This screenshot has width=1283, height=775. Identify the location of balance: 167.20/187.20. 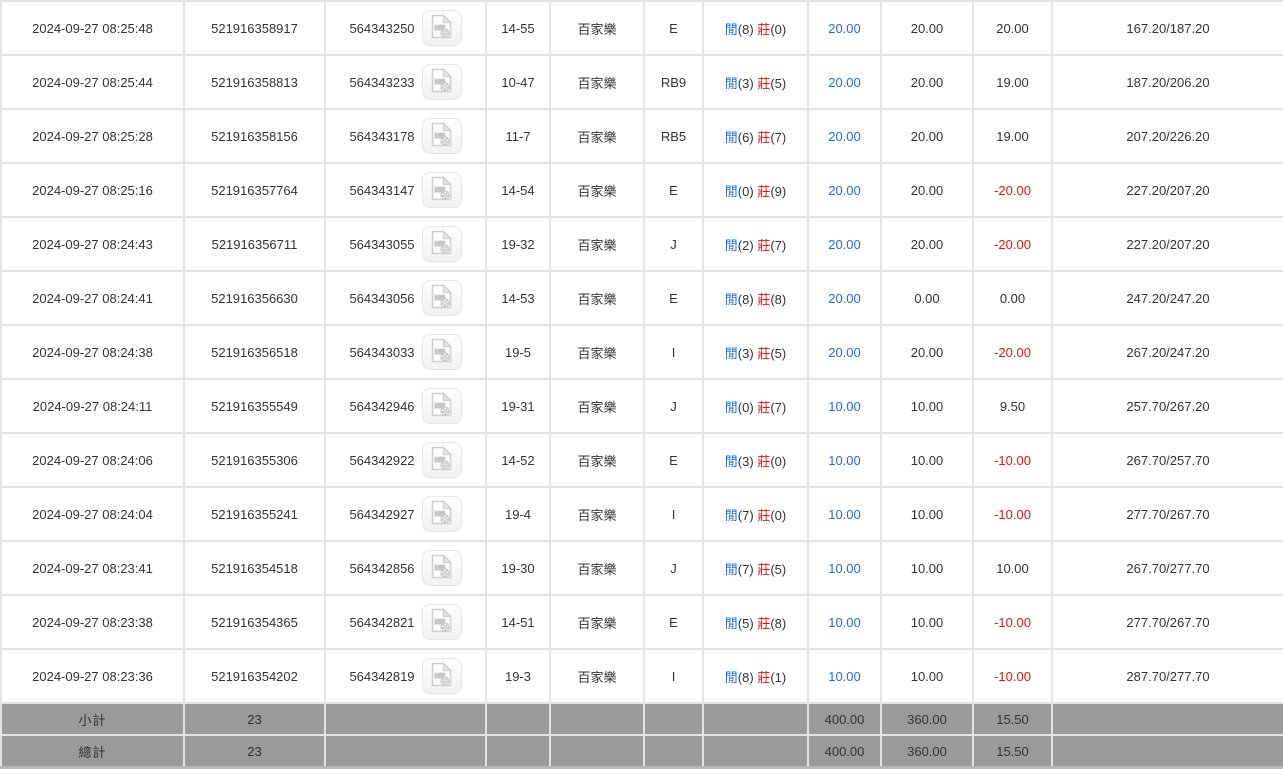
(1167, 28).